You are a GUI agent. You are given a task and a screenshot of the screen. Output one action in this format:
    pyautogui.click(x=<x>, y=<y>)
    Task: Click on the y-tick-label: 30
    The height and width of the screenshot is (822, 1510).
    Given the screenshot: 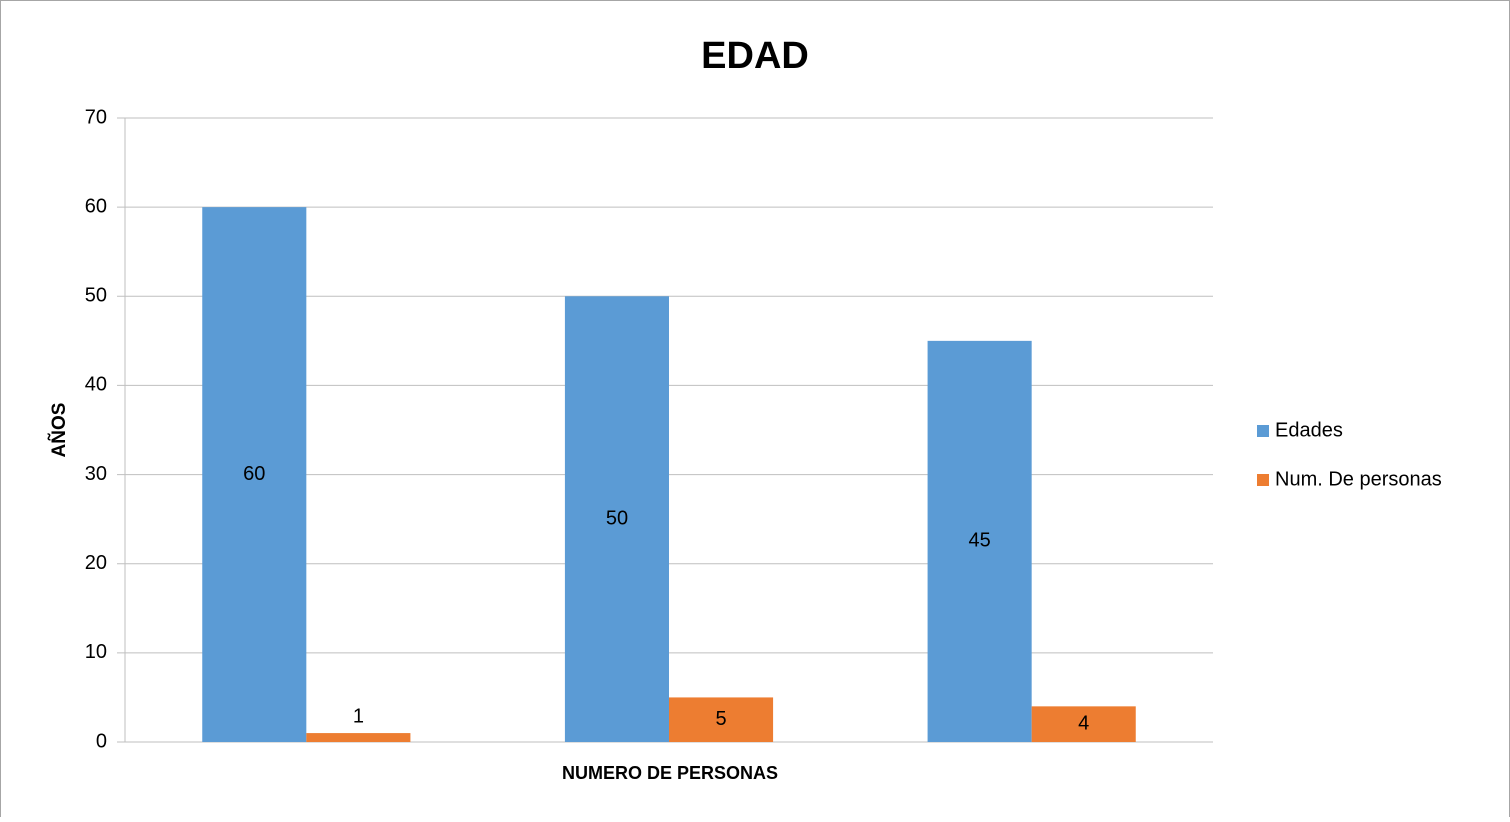 What is the action you would take?
    pyautogui.click(x=96, y=474)
    